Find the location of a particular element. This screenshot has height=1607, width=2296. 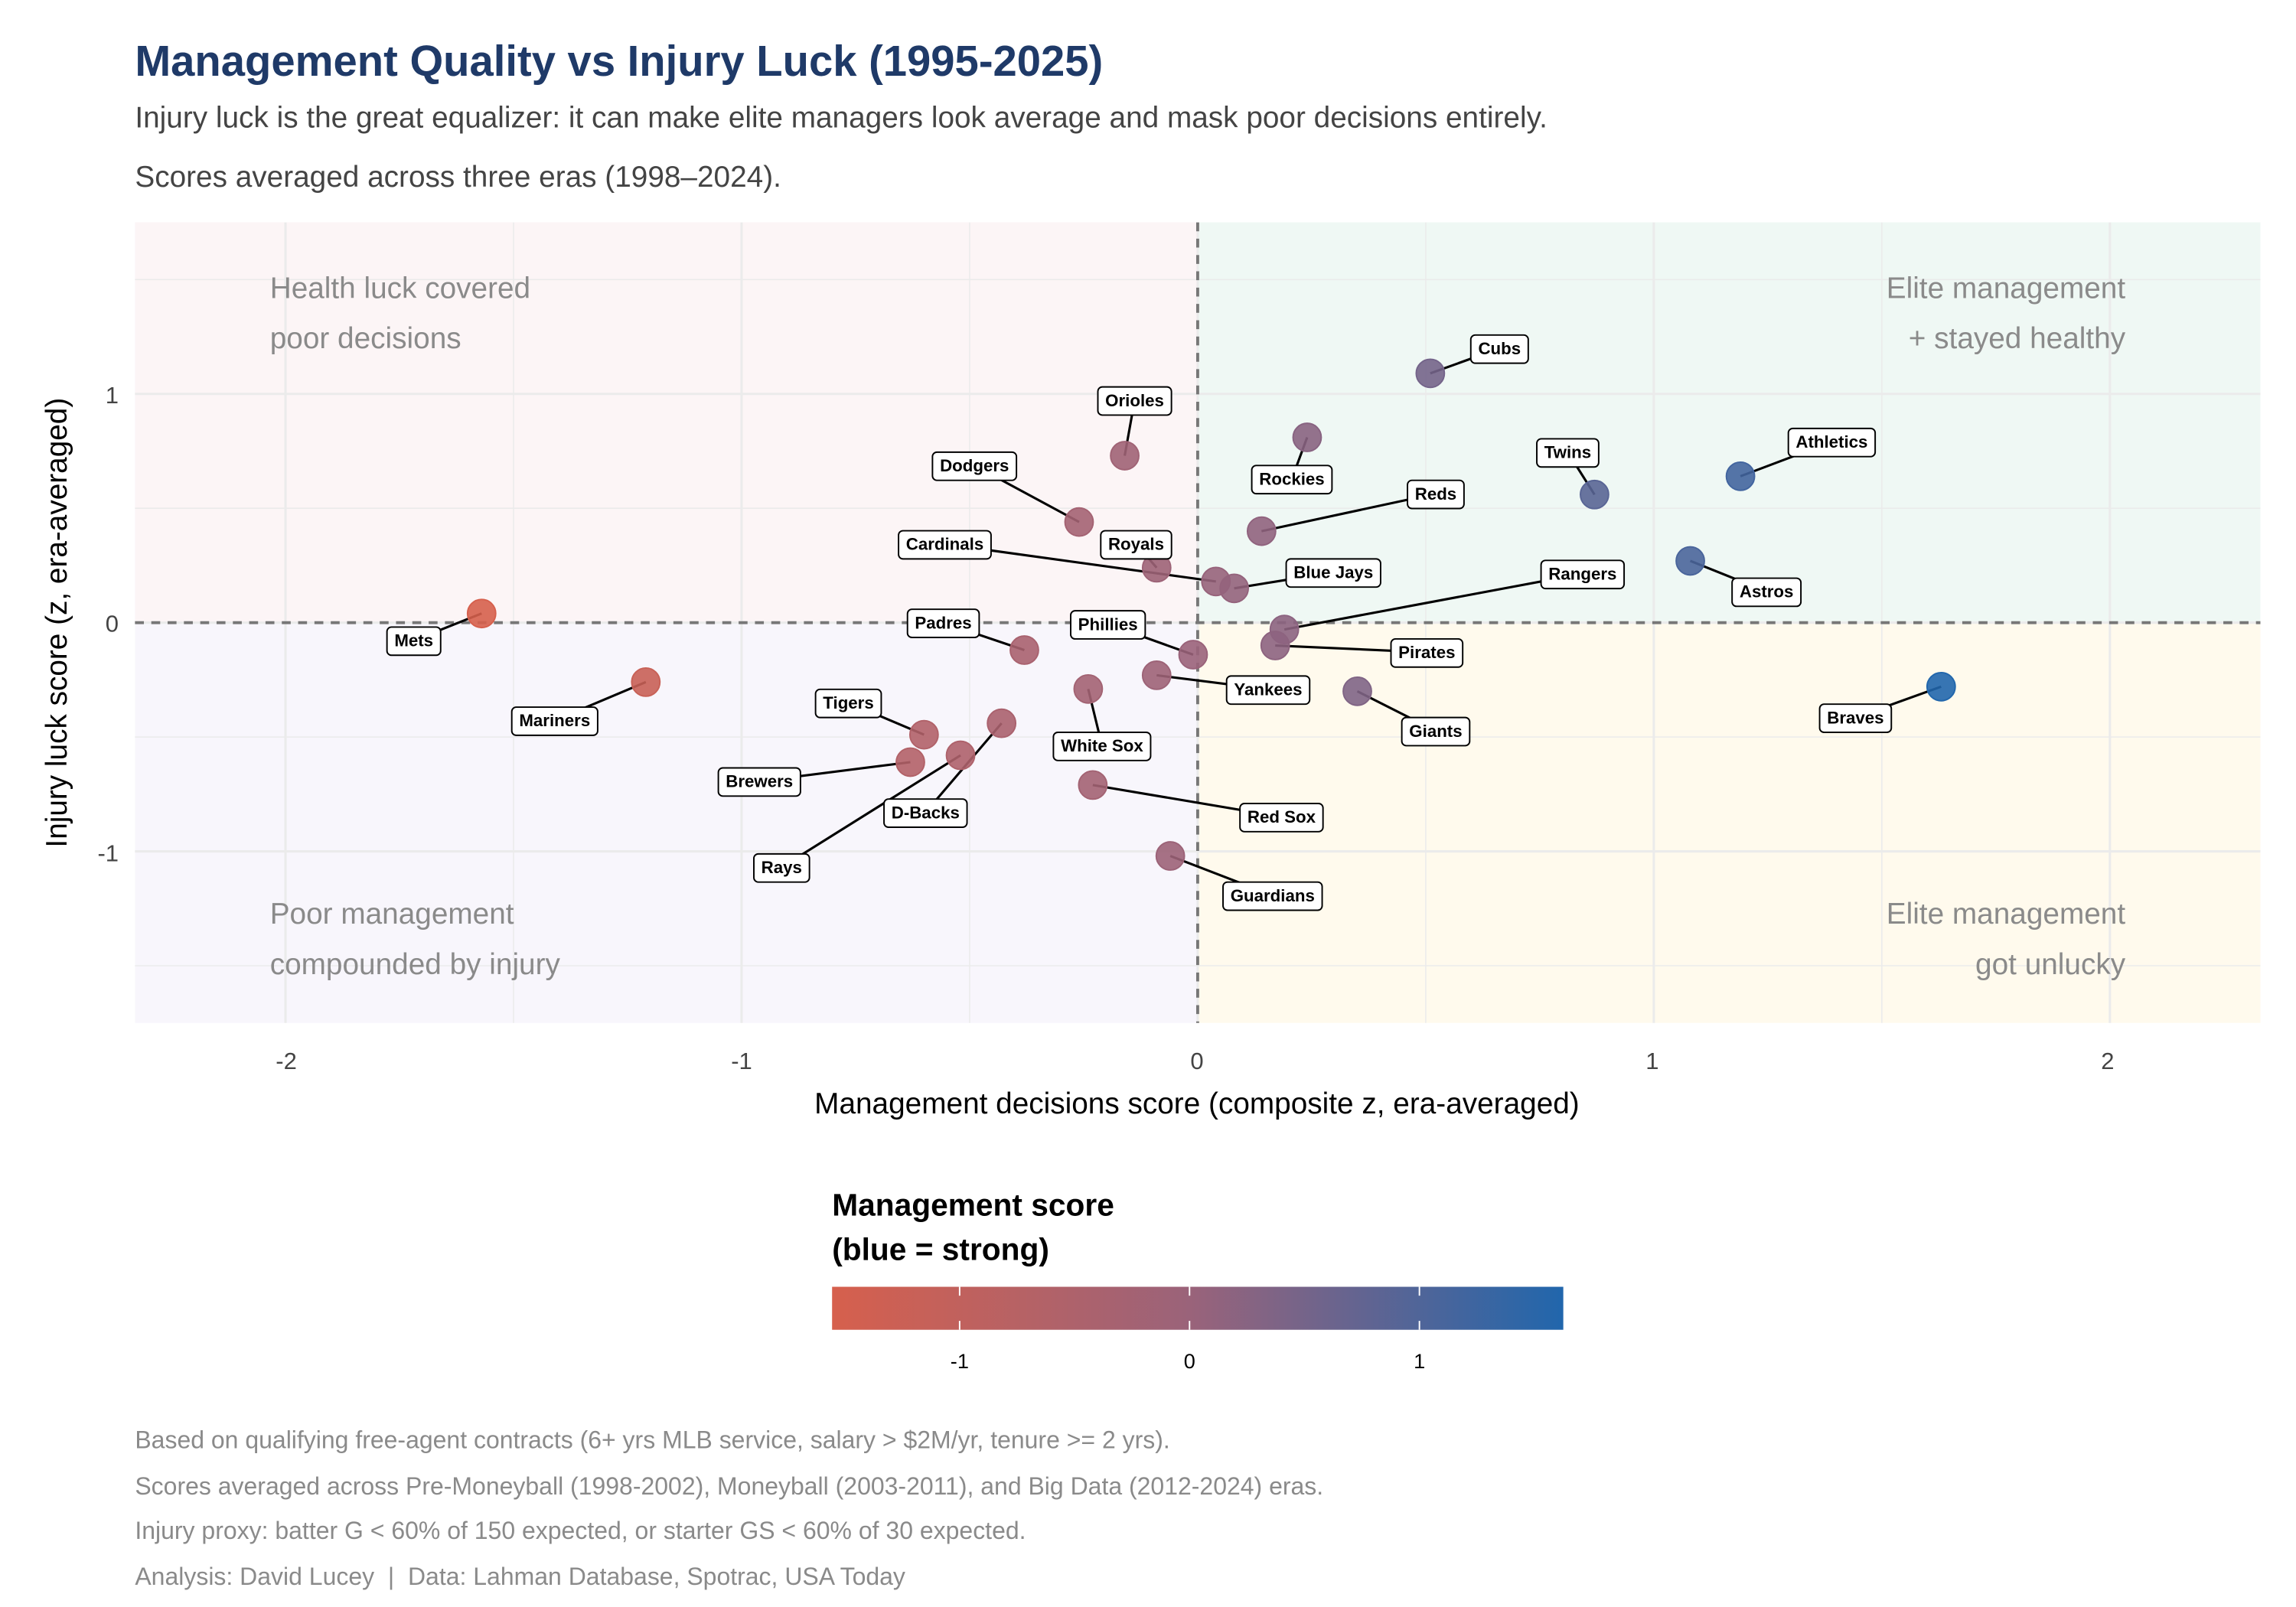

y-tick-label: 0 is located at coordinates (112, 623).